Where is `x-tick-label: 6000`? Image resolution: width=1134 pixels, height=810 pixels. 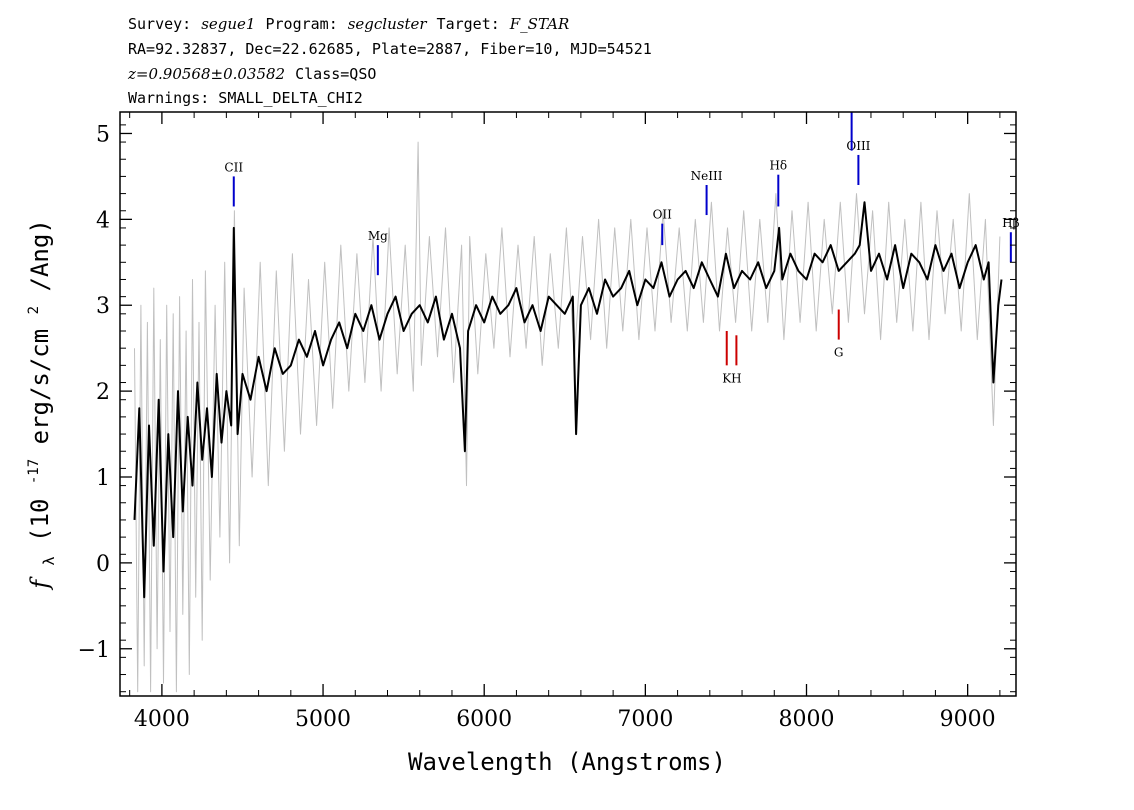
x-tick-label: 6000 is located at coordinates (484, 719).